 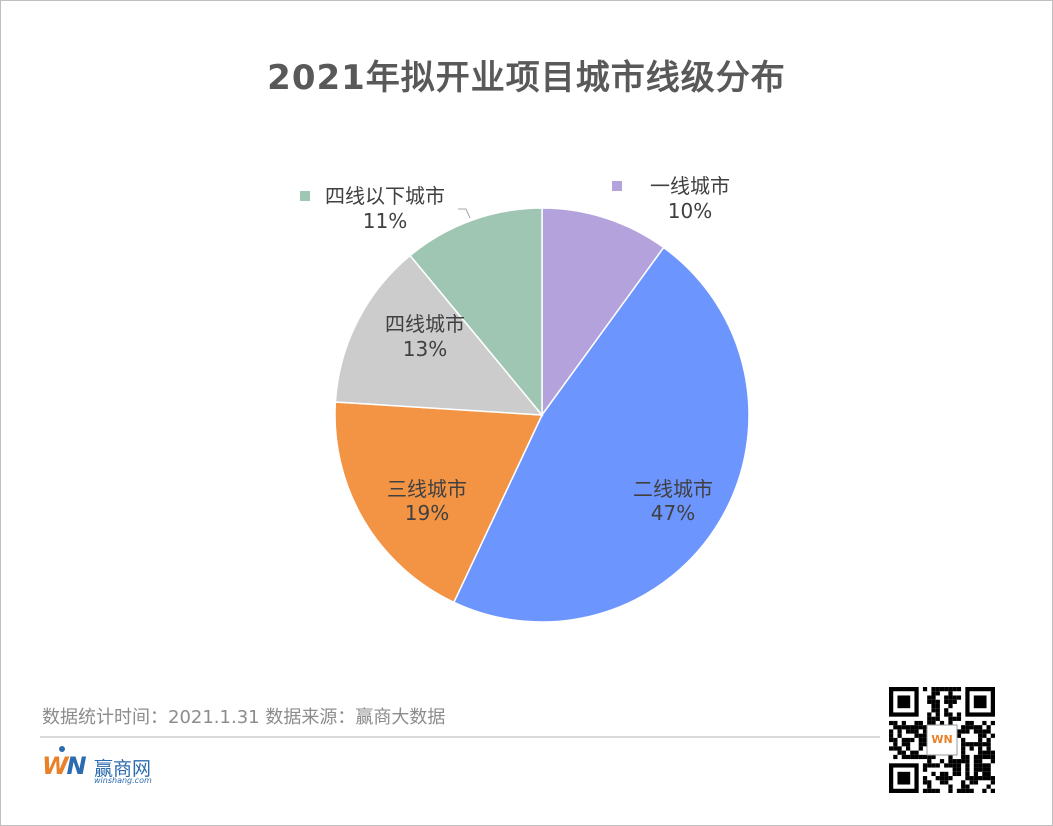 I want to click on slice-percent-label: 10%, so click(x=690, y=211).